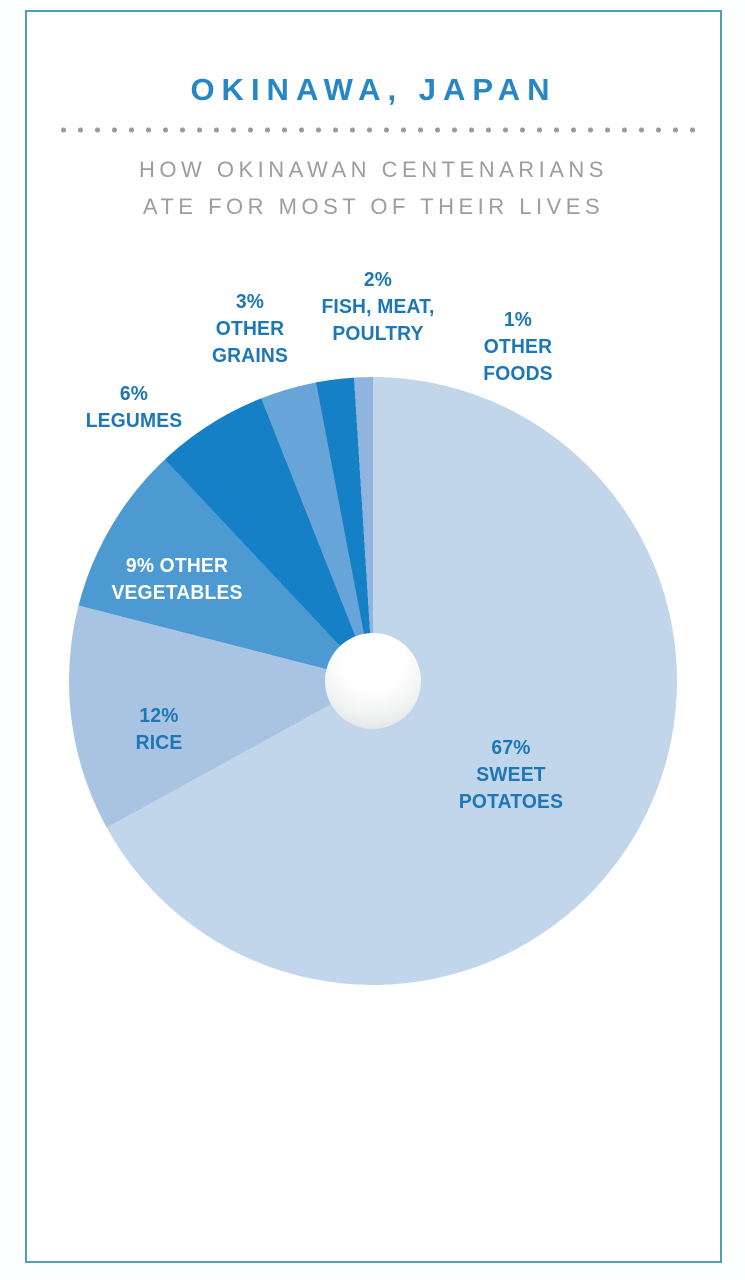 Image resolution: width=745 pixels, height=1280 pixels. What do you see at coordinates (373, 681) in the screenshot?
I see `donut-hole` at bounding box center [373, 681].